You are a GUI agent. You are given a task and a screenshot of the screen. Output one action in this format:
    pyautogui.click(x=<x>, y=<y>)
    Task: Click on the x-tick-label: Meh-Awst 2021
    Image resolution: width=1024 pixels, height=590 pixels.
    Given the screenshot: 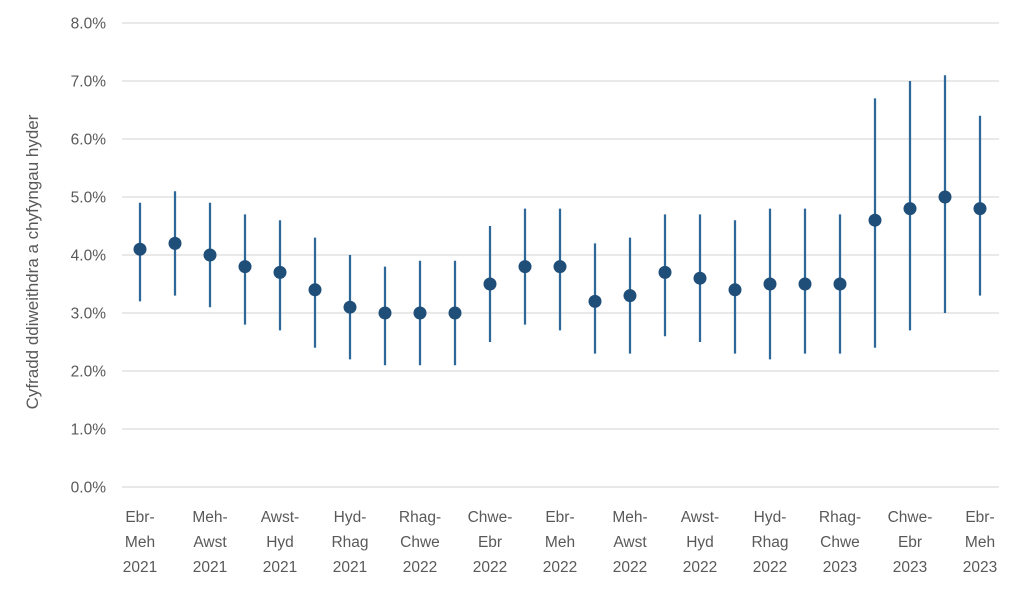 What is the action you would take?
    pyautogui.click(x=209, y=542)
    